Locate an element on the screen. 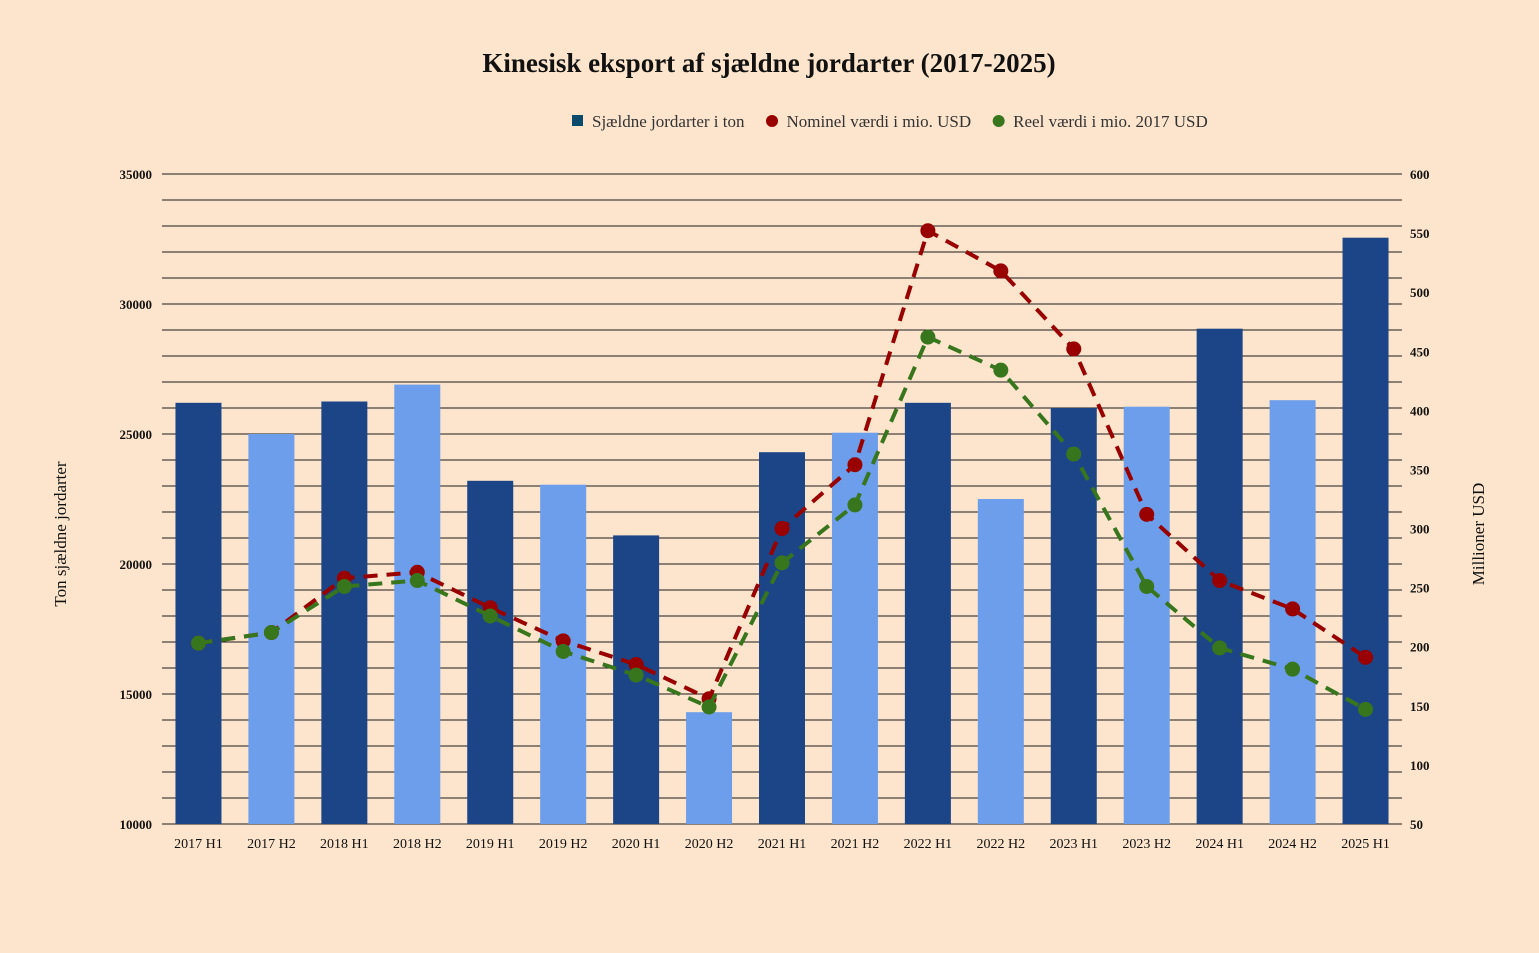 This screenshot has height=953, width=1539. x-tick-label: 2019 H1 is located at coordinates (490, 844).